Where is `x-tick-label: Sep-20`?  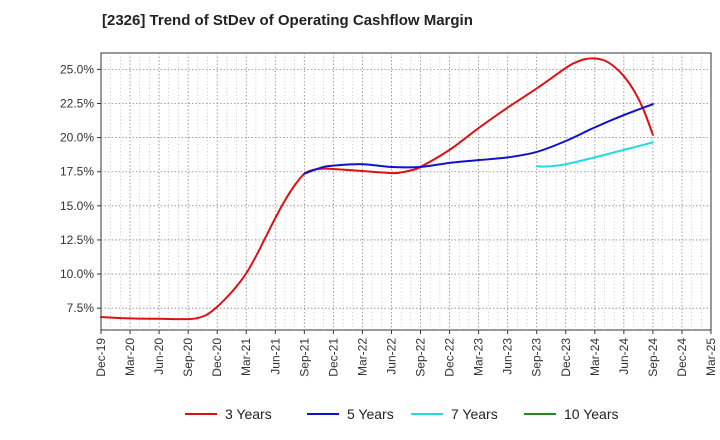
x-tick-label: Sep-20 is located at coordinates (188, 357).